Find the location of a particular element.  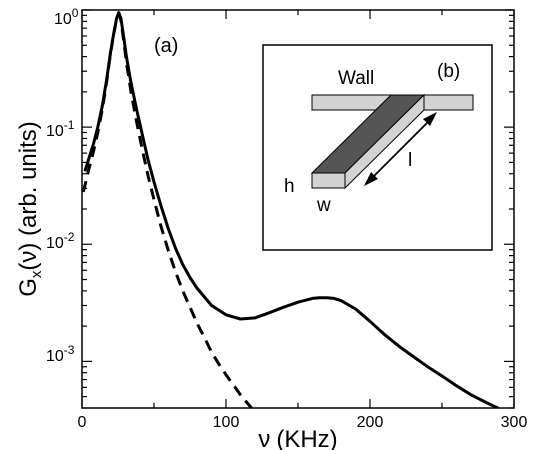

y-tick-labels: 10⁰ 10⁻¹ 10⁻² 10⁻³ is located at coordinates (62, 185).